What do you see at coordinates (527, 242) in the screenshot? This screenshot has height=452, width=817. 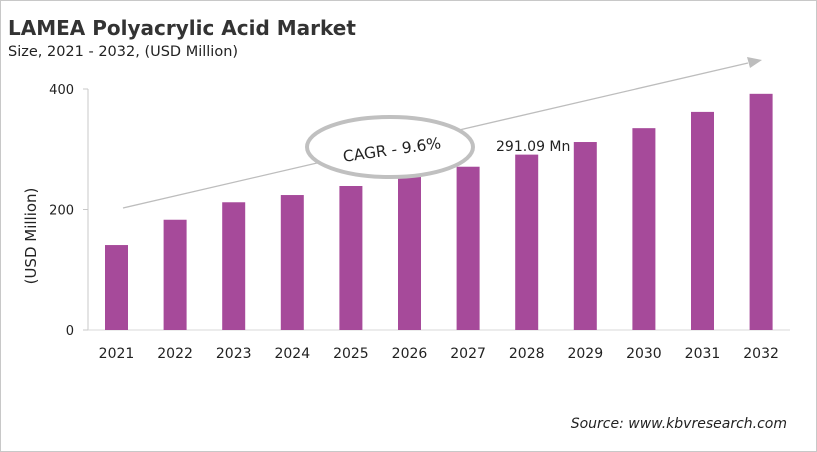 I see `bar-2028` at bounding box center [527, 242].